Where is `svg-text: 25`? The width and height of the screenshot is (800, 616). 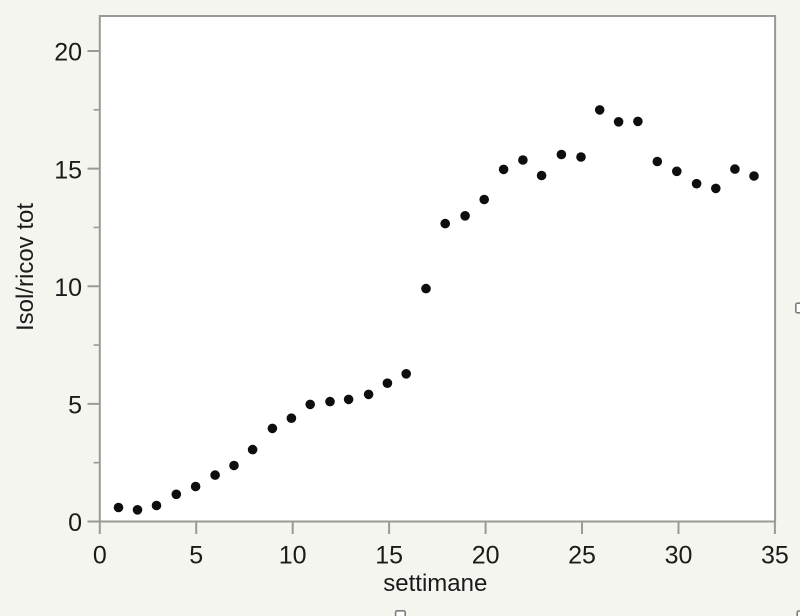
svg-text: 25 is located at coordinates (582, 556).